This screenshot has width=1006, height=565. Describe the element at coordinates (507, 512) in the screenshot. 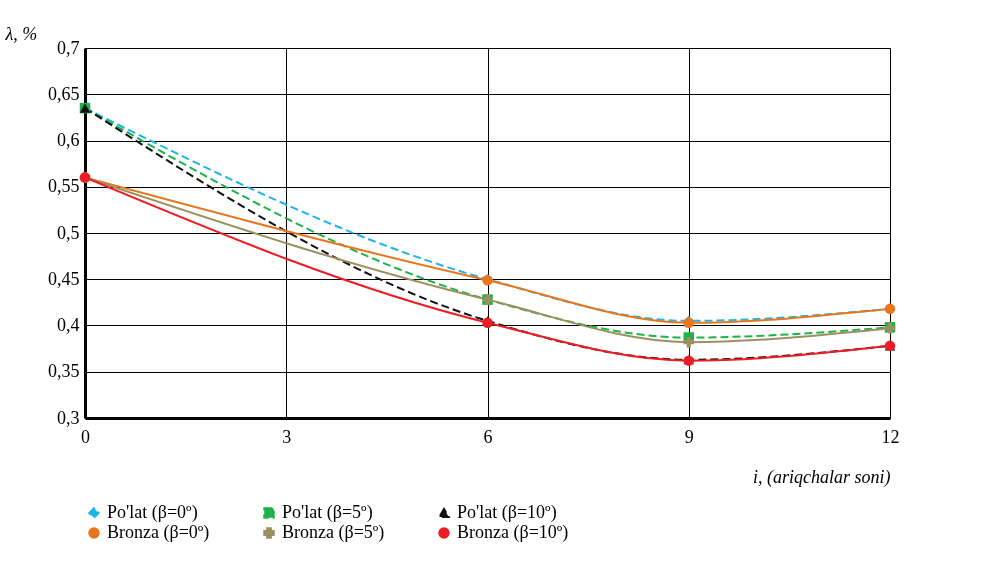

I see `legend-label: Po'lat (β=10º)` at that location.